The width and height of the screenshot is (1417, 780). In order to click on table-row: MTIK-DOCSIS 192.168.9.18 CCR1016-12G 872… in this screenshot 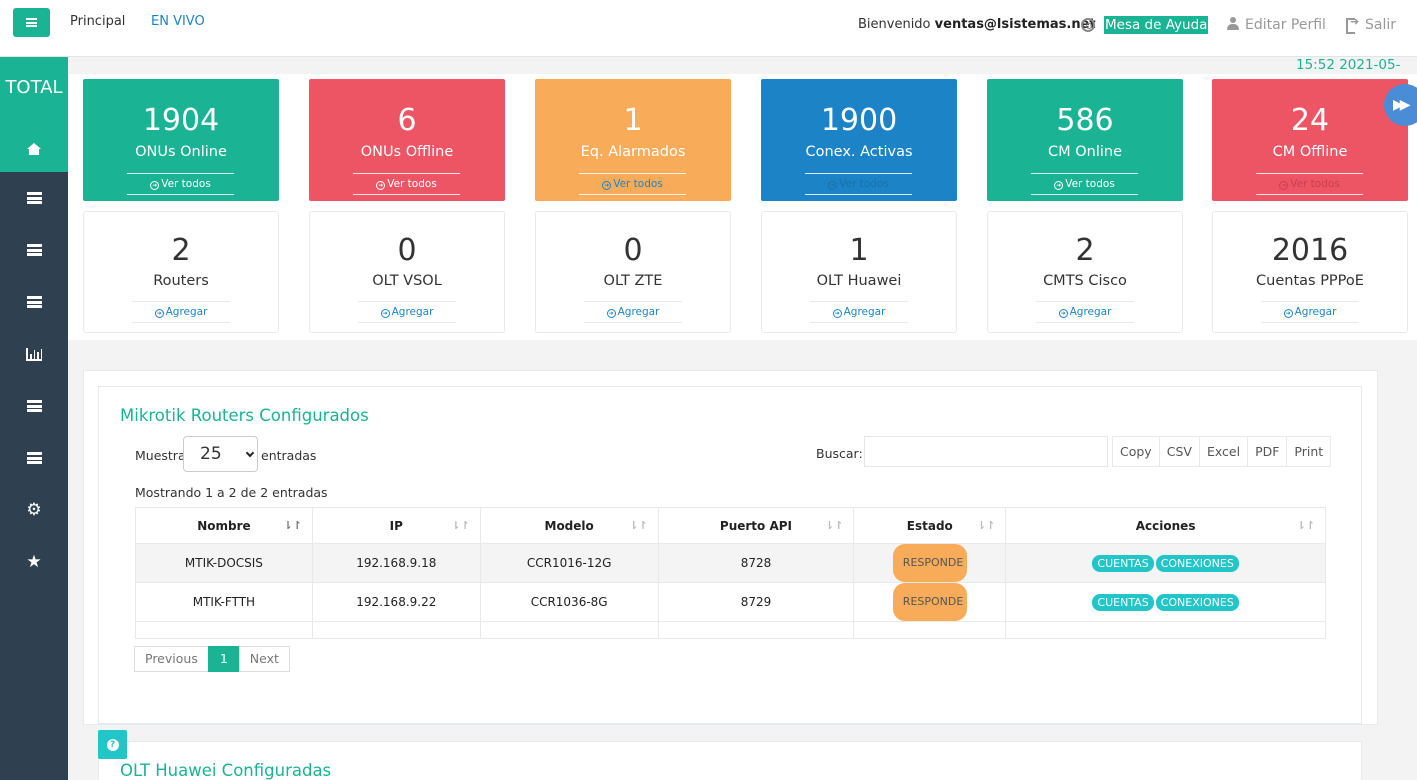, I will do `click(730, 563)`.